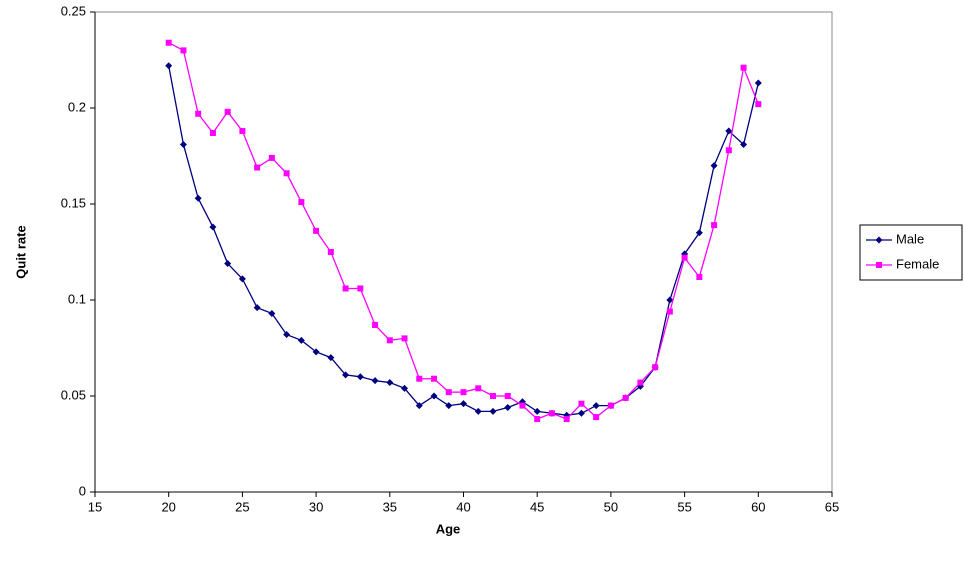  What do you see at coordinates (95, 506) in the screenshot?
I see `x-tick-label: 15` at bounding box center [95, 506].